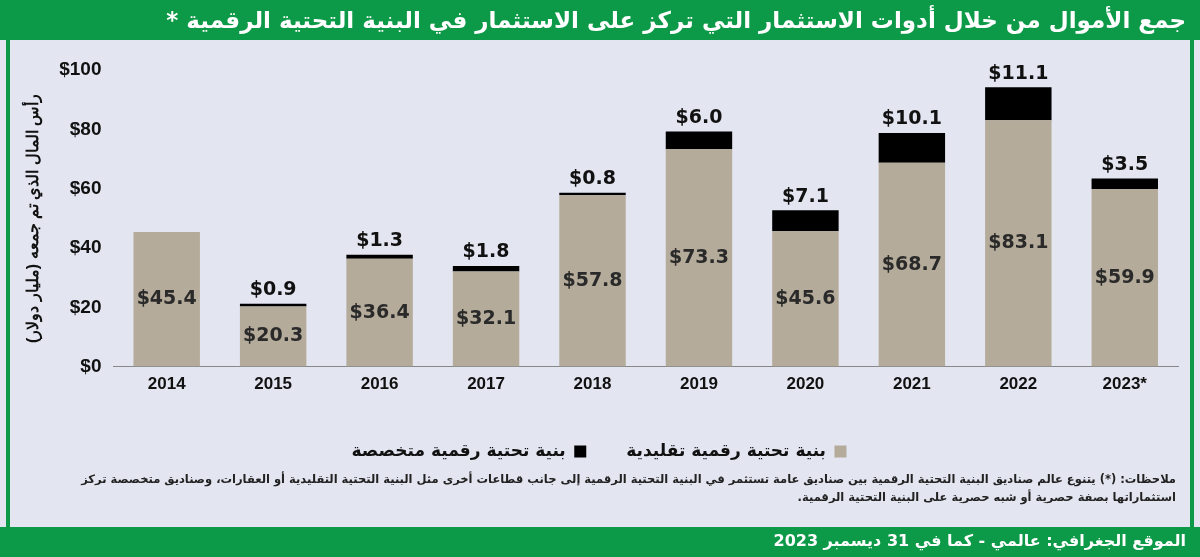  What do you see at coordinates (1125, 384) in the screenshot?
I see `x-tick-label: 2023*` at bounding box center [1125, 384].